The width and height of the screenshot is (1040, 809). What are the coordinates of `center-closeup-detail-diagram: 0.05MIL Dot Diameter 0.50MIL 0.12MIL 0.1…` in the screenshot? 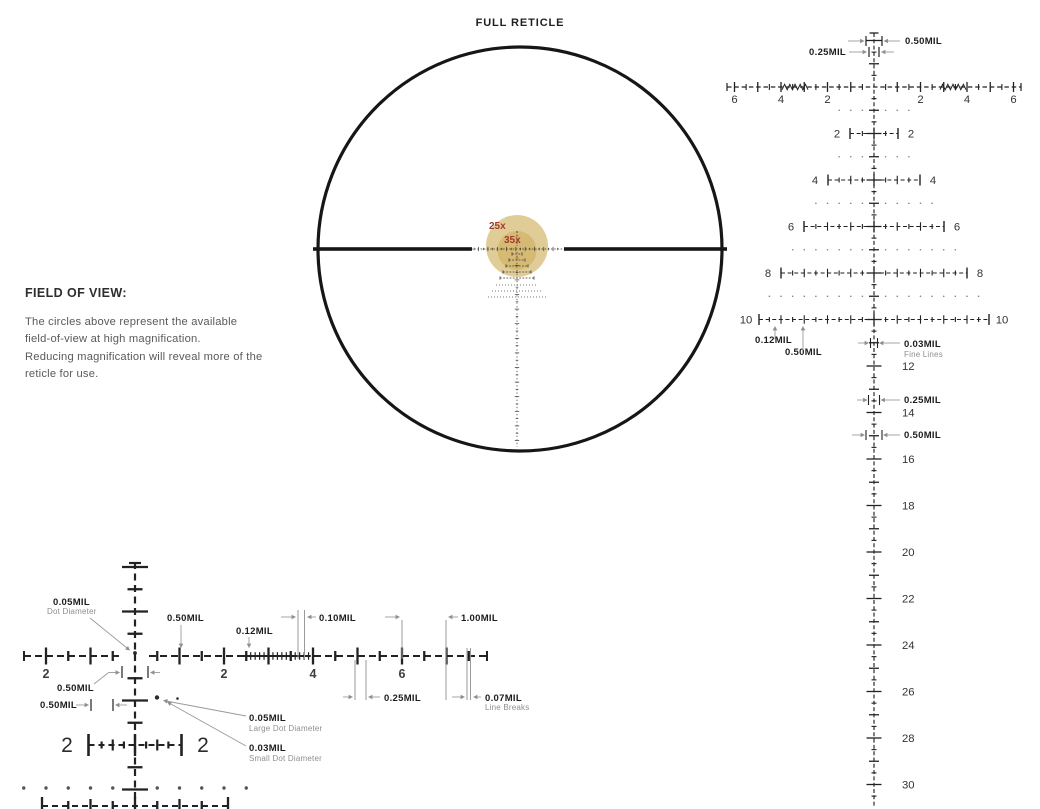 It's located at (275, 685).